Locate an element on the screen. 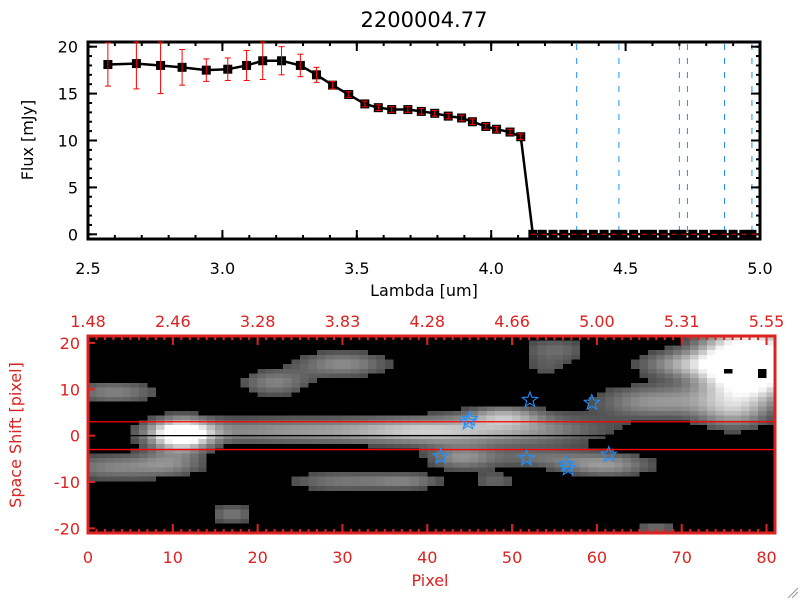 The width and height of the screenshot is (800, 600). wavelength-tick-label: 5.55 is located at coordinates (767, 321).